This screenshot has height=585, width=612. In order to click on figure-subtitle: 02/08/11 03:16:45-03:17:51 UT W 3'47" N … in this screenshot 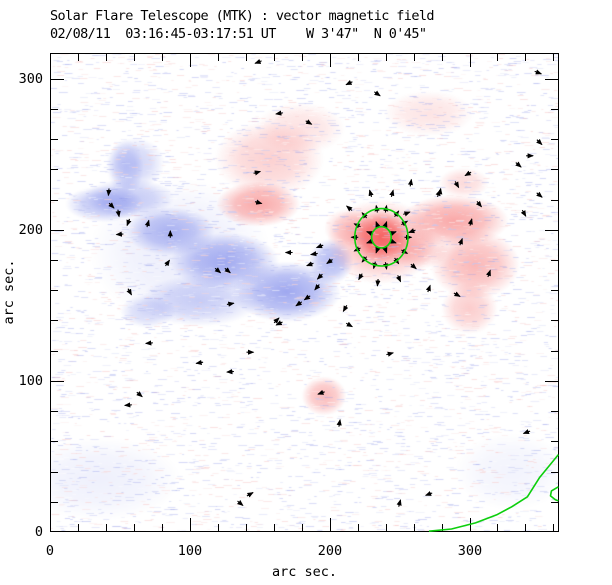, I will do `click(238, 34)`.